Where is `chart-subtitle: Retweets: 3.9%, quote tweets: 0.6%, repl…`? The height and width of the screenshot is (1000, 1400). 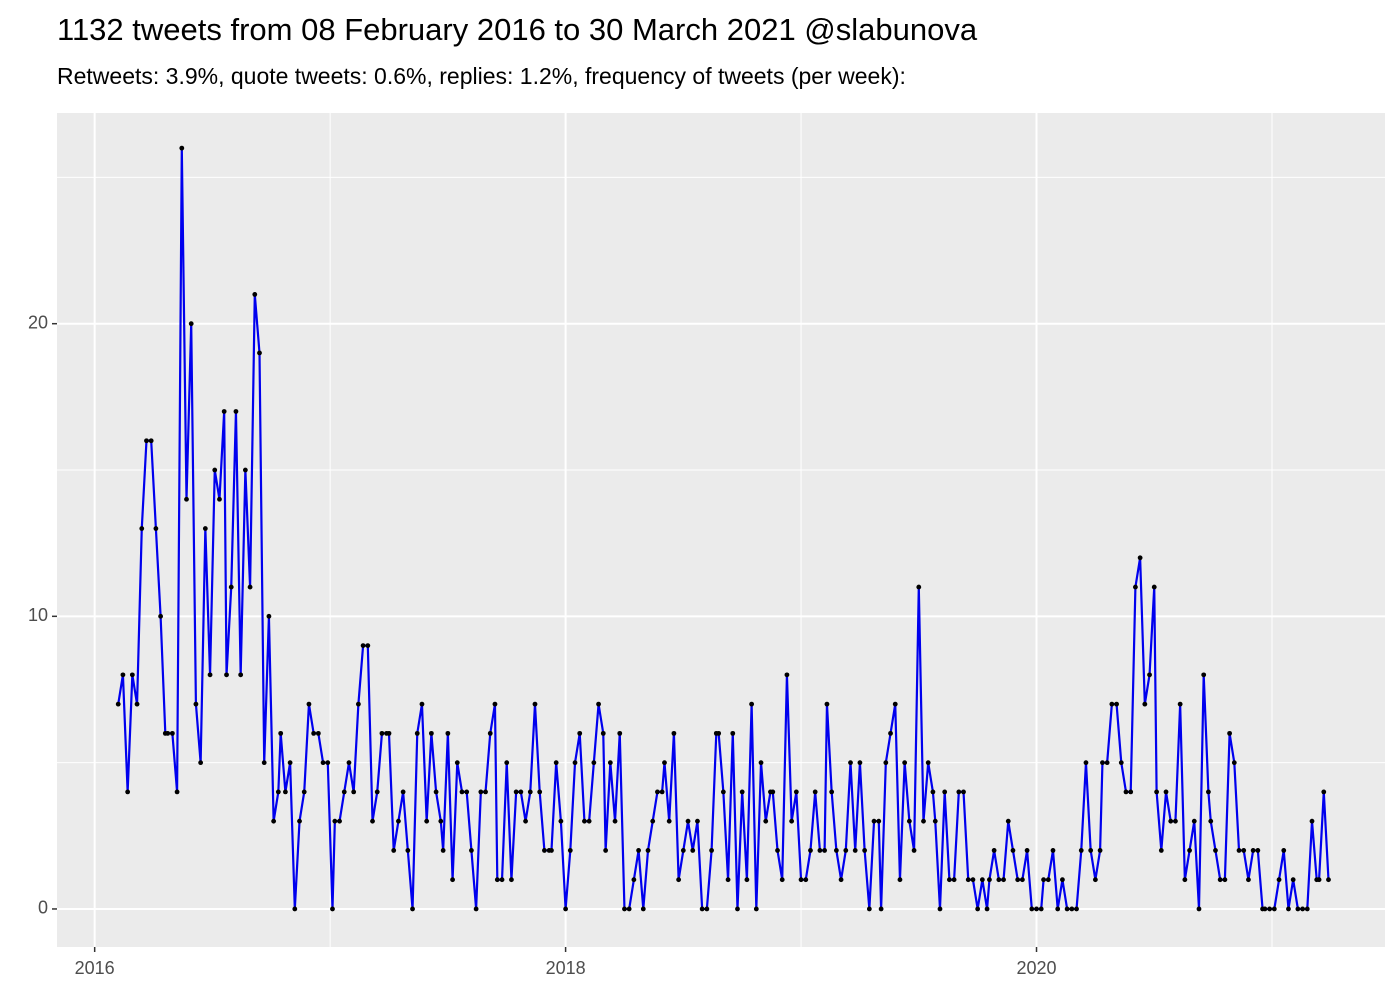
chart-subtitle: Retweets: 3.9%, quote tweets: 0.6%, repl… is located at coordinates (481, 76).